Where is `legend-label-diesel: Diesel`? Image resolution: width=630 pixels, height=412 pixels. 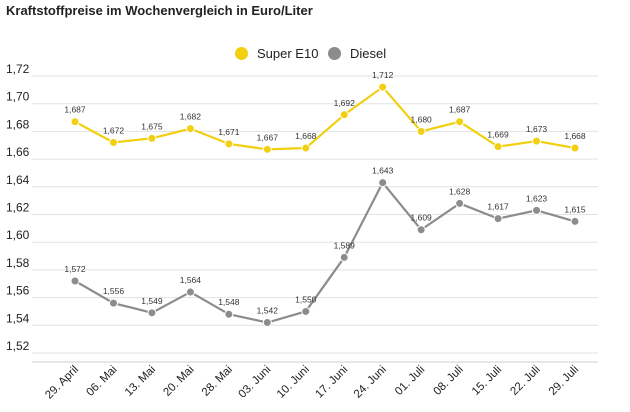 legend-label-diesel: Diesel is located at coordinates (368, 53).